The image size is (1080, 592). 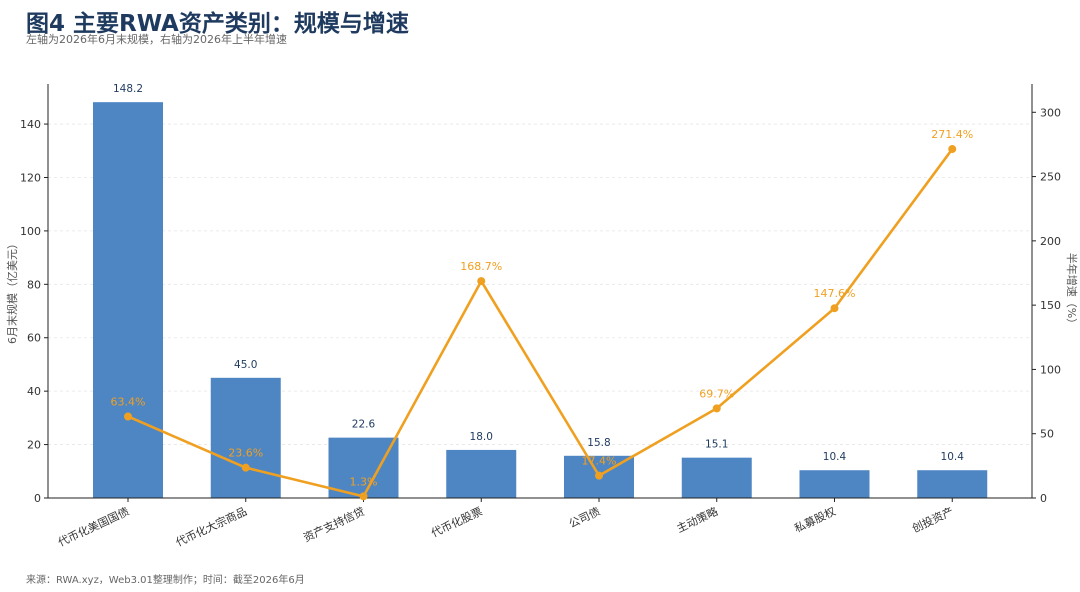 What do you see at coordinates (245, 453) in the screenshot?
I see `growth-value-label: 23.6%` at bounding box center [245, 453].